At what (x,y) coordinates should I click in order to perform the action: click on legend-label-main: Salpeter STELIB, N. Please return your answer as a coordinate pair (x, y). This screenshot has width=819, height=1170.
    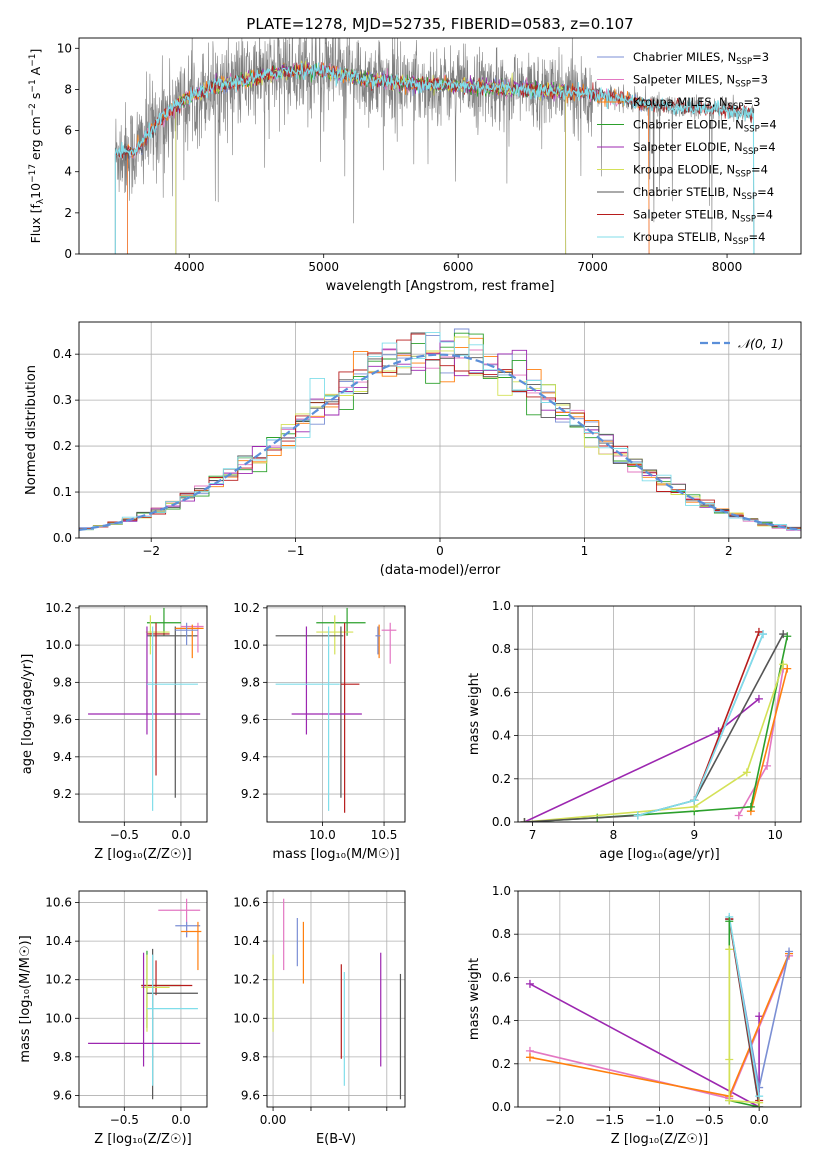
    Looking at the image, I should click on (686, 215).